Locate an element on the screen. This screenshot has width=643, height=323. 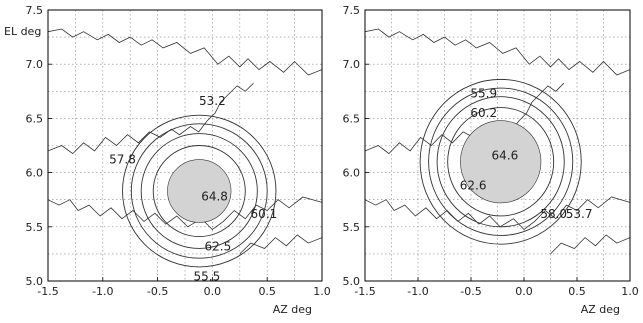
contour-label: 60.1 is located at coordinates (264, 214).